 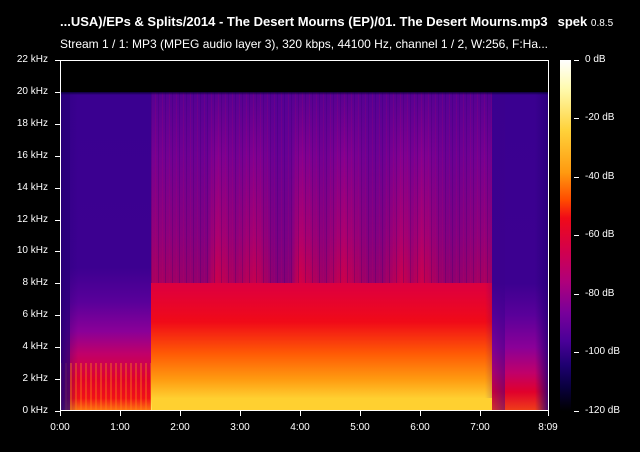 What do you see at coordinates (360, 422) in the screenshot?
I see `x-tick: 5:00` at bounding box center [360, 422].